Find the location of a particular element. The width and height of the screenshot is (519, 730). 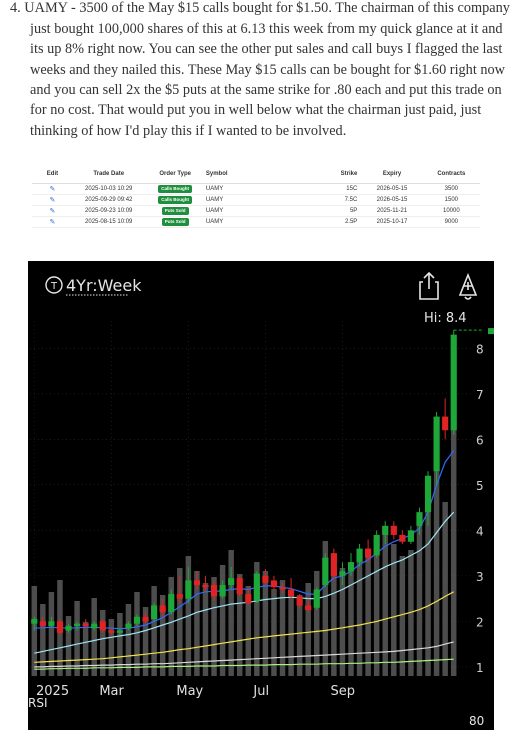

y-tick-label: 7 is located at coordinates (480, 395).